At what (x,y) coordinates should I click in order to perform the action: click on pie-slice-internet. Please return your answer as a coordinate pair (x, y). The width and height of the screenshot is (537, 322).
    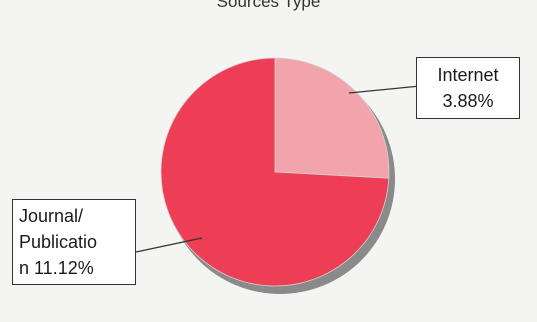
    Looking at the image, I should click on (332, 118).